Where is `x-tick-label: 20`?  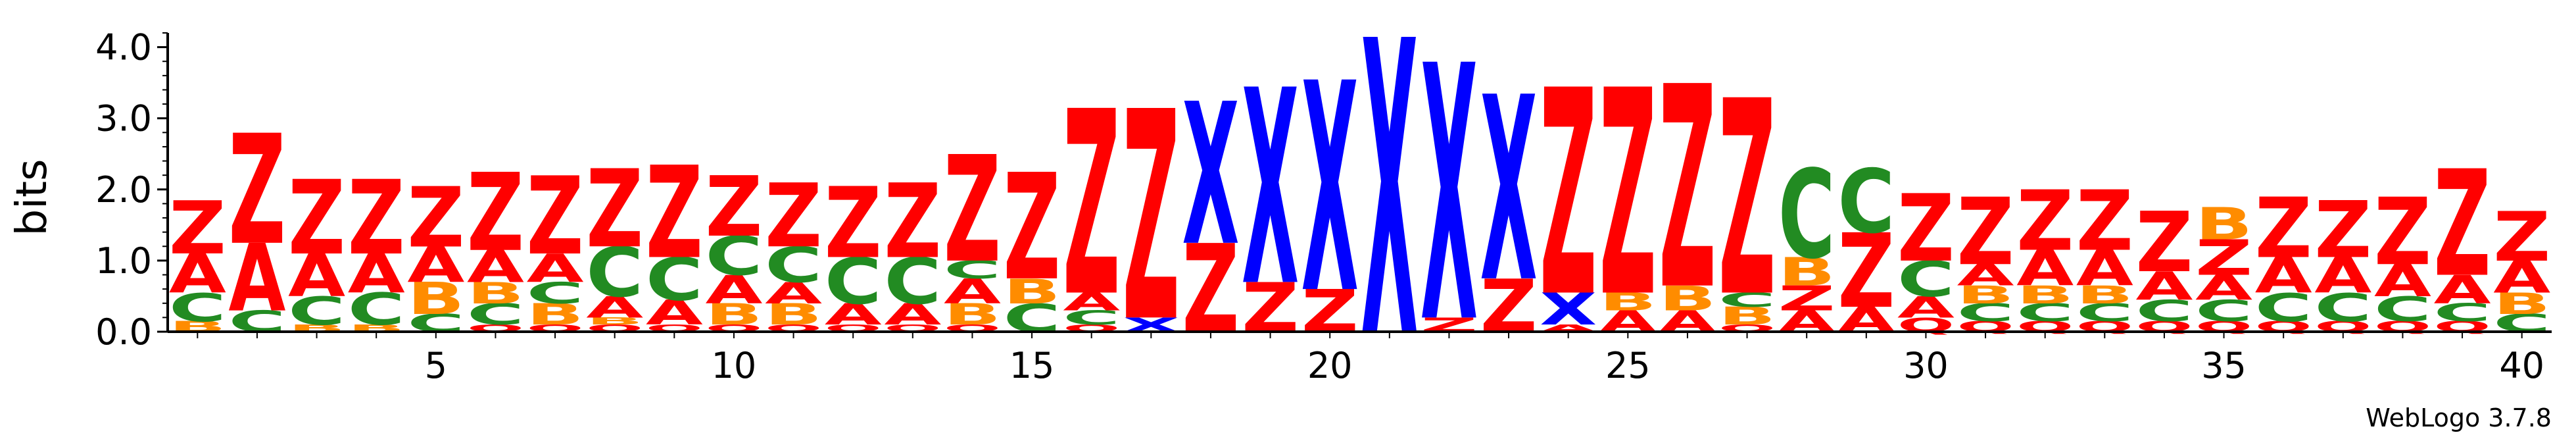 x-tick-label: 20 is located at coordinates (1330, 365).